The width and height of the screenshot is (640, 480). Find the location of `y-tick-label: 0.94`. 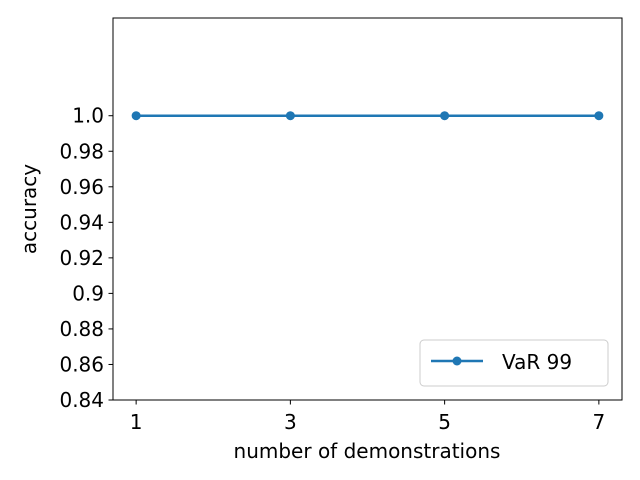

y-tick-label: 0.94 is located at coordinates (81, 222).